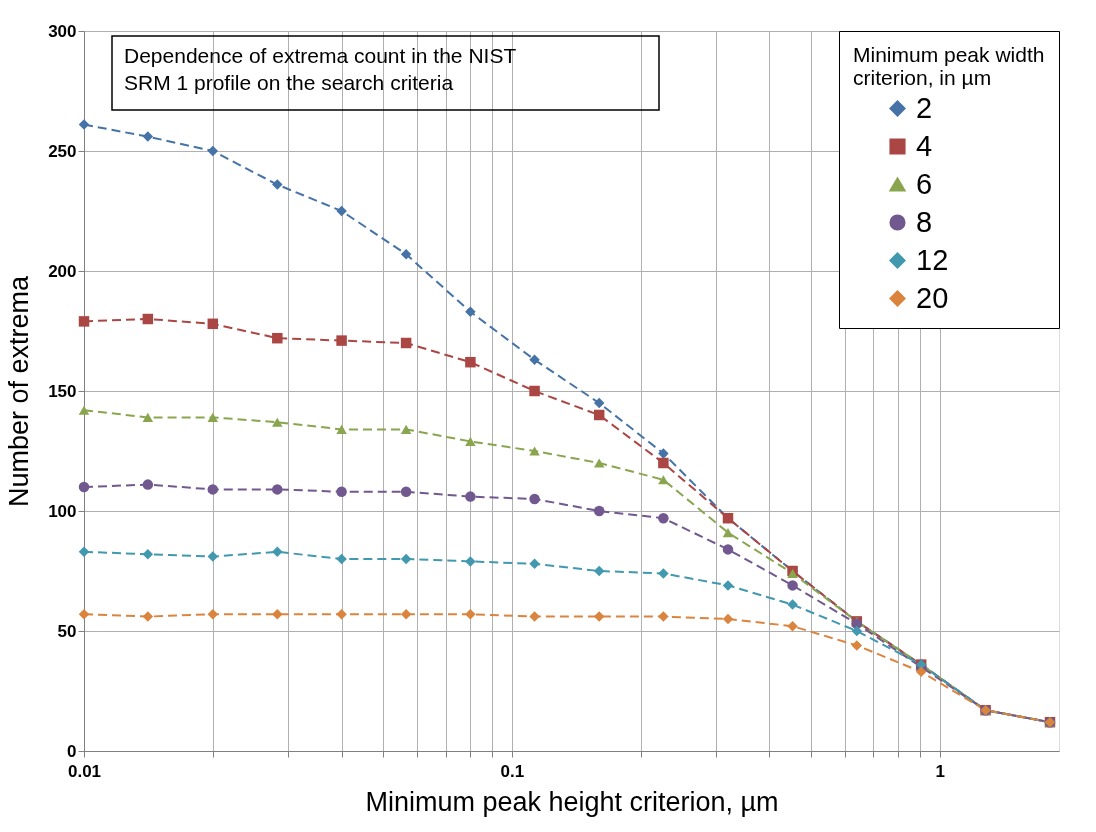 The height and width of the screenshot is (832, 1096). What do you see at coordinates (67, 631) in the screenshot?
I see `y-tick-label: 50` at bounding box center [67, 631].